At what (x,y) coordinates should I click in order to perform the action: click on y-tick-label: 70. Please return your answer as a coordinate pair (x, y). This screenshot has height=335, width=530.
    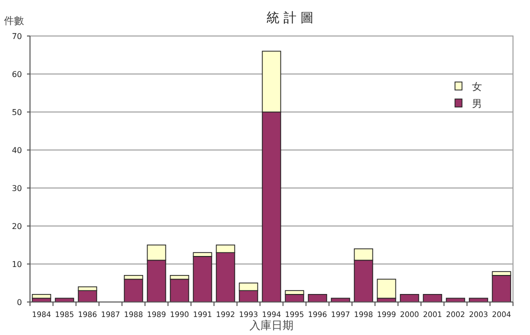
    Looking at the image, I should click on (17, 36).